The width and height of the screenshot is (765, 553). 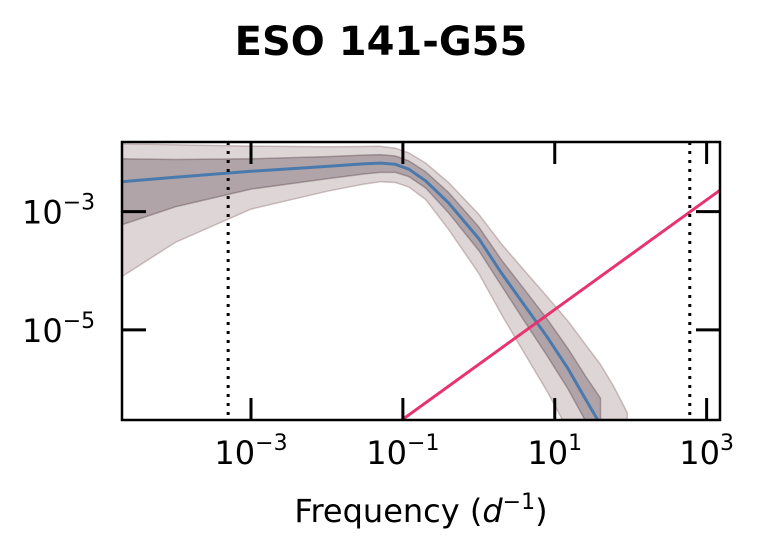 I want to click on x-tick-label-3: 10¹, so click(x=554, y=451).